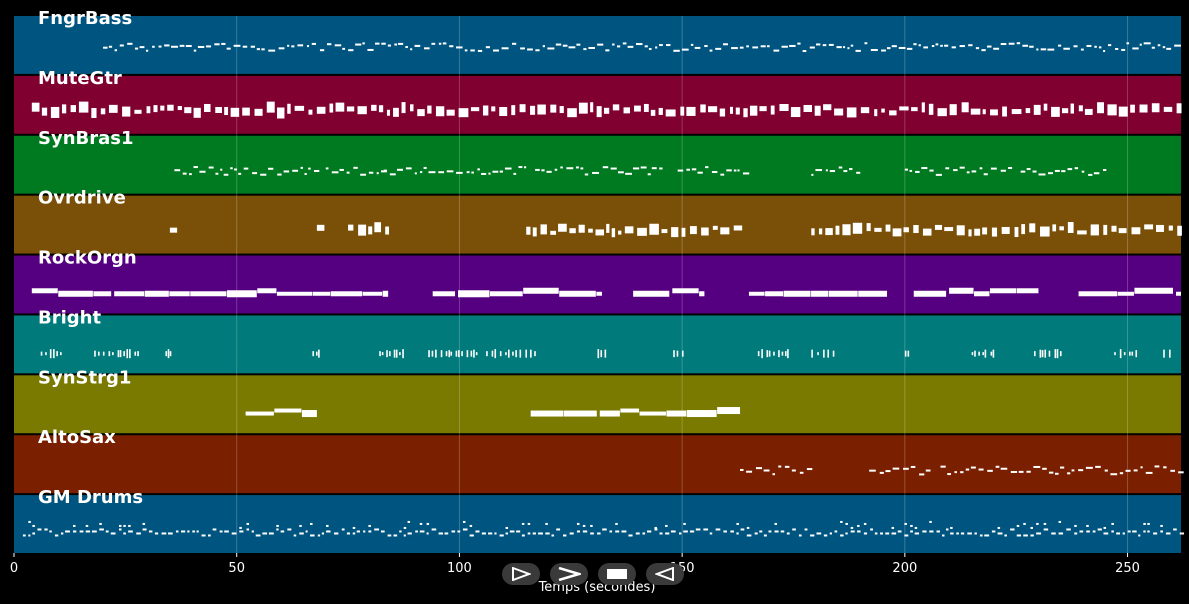 Image resolution: width=1189 pixels, height=604 pixels. Describe the element at coordinates (569, 574) in the screenshot. I see `fast-forward-button` at that location.